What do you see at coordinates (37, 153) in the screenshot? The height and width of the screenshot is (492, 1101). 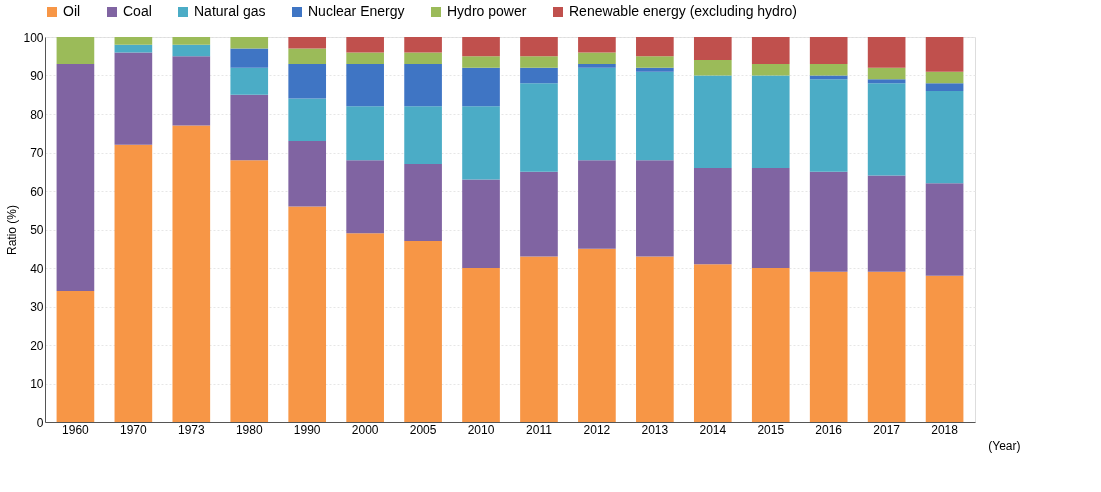 I see `y-tick-label: 70` at bounding box center [37, 153].